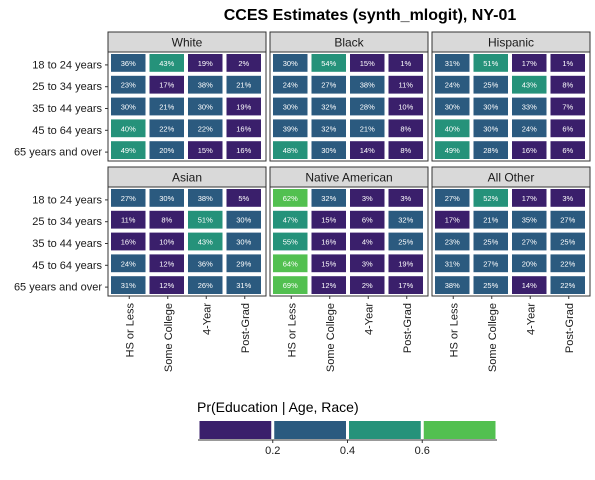  I want to click on cell-label: 47%, so click(290, 220).